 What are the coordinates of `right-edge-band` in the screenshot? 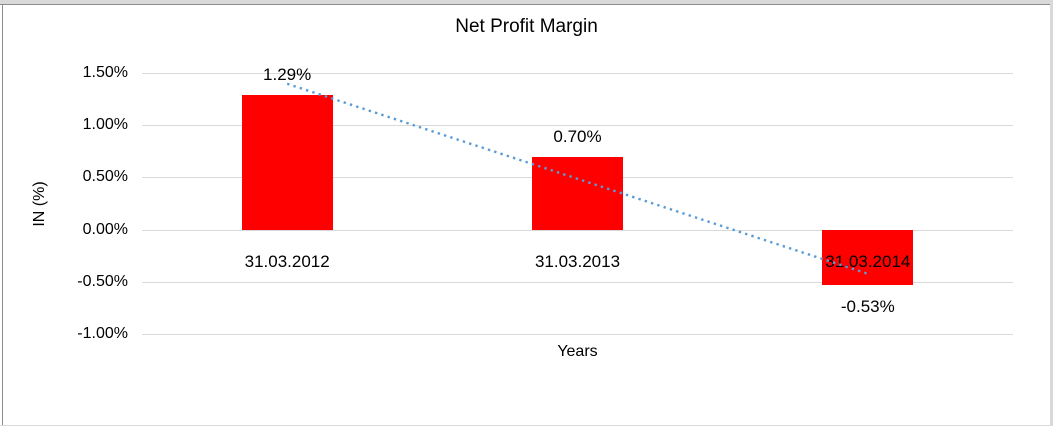 It's located at (1051, 213).